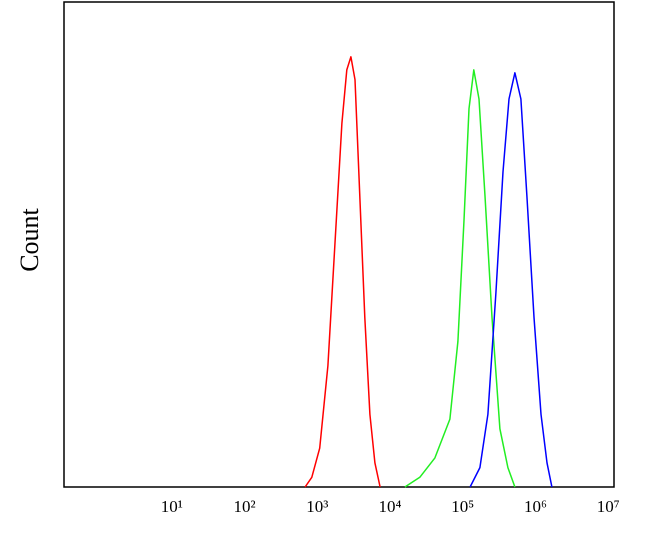 The width and height of the screenshot is (645, 533). Describe the element at coordinates (29, 239) in the screenshot. I see `y-axis-label: Count` at that location.